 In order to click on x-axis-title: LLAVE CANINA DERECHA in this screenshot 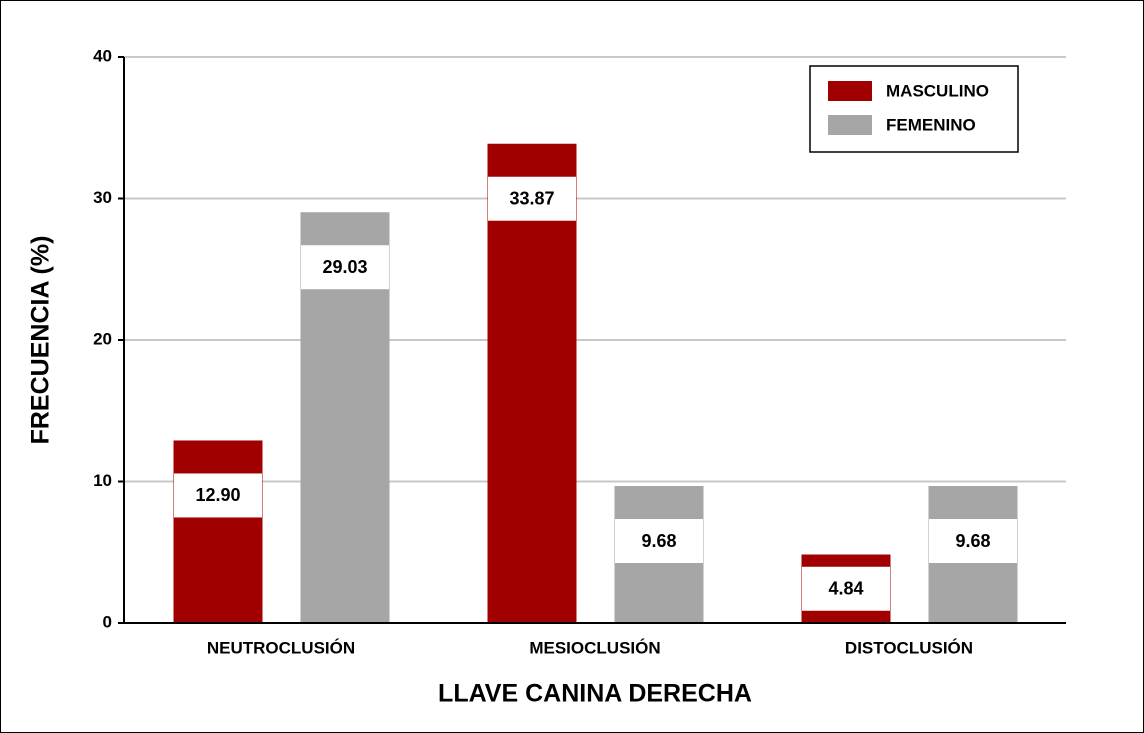, I will do `click(595, 694)`.